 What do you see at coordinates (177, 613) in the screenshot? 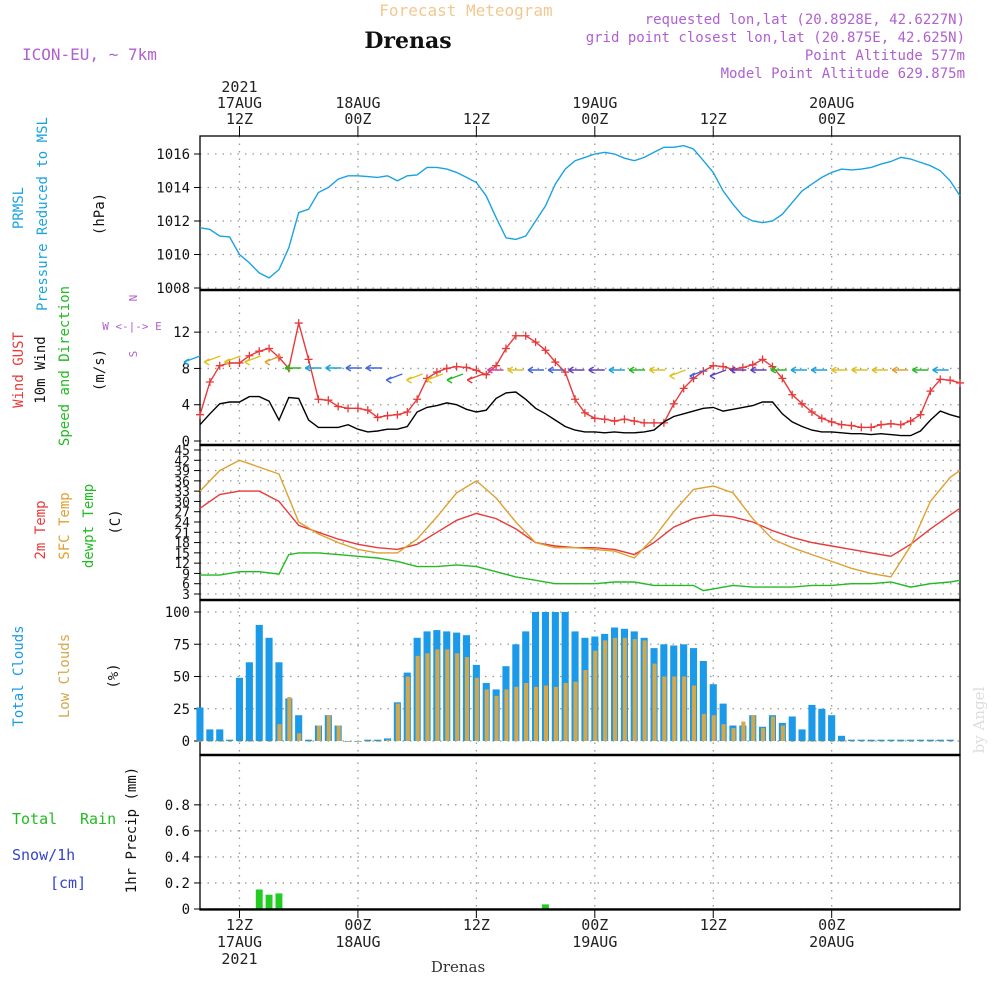
I see `clouds-ytick-label: 100` at bounding box center [177, 613].